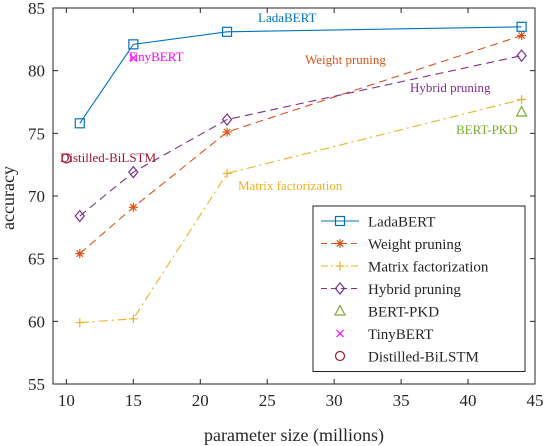 Image resolution: width=548 pixels, height=446 pixels. I want to click on x-tick-label: 15, so click(133, 400).